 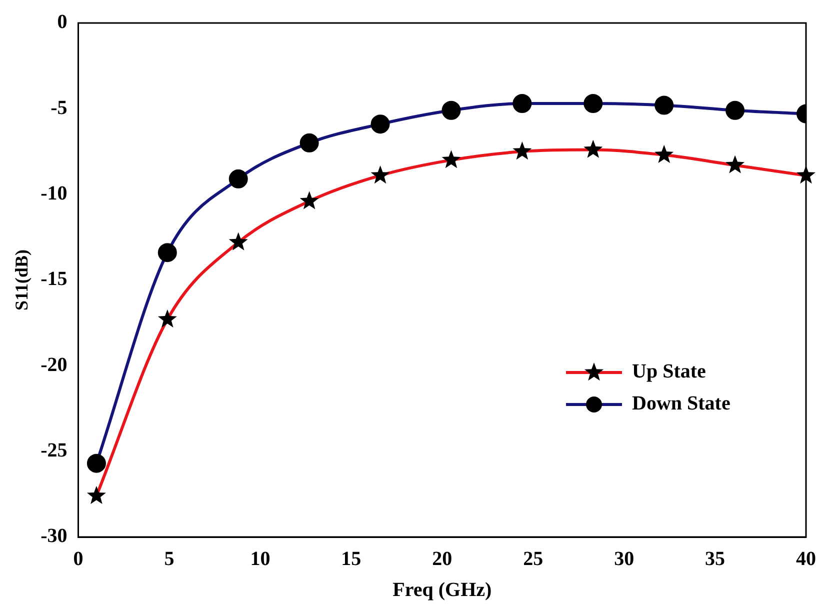 I want to click on x-axis-title: Freq (GHz), so click(x=442, y=590).